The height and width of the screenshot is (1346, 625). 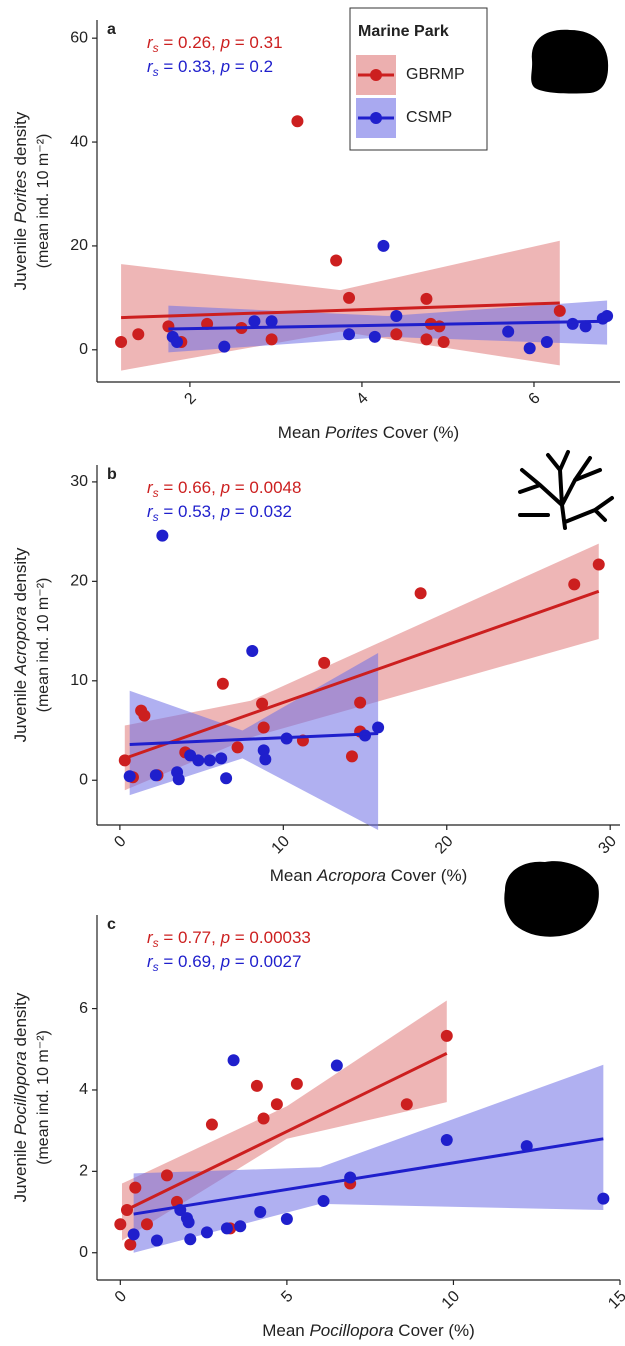 What do you see at coordinates (83, 1171) in the screenshot?
I see `y-tick-label: 2` at bounding box center [83, 1171].